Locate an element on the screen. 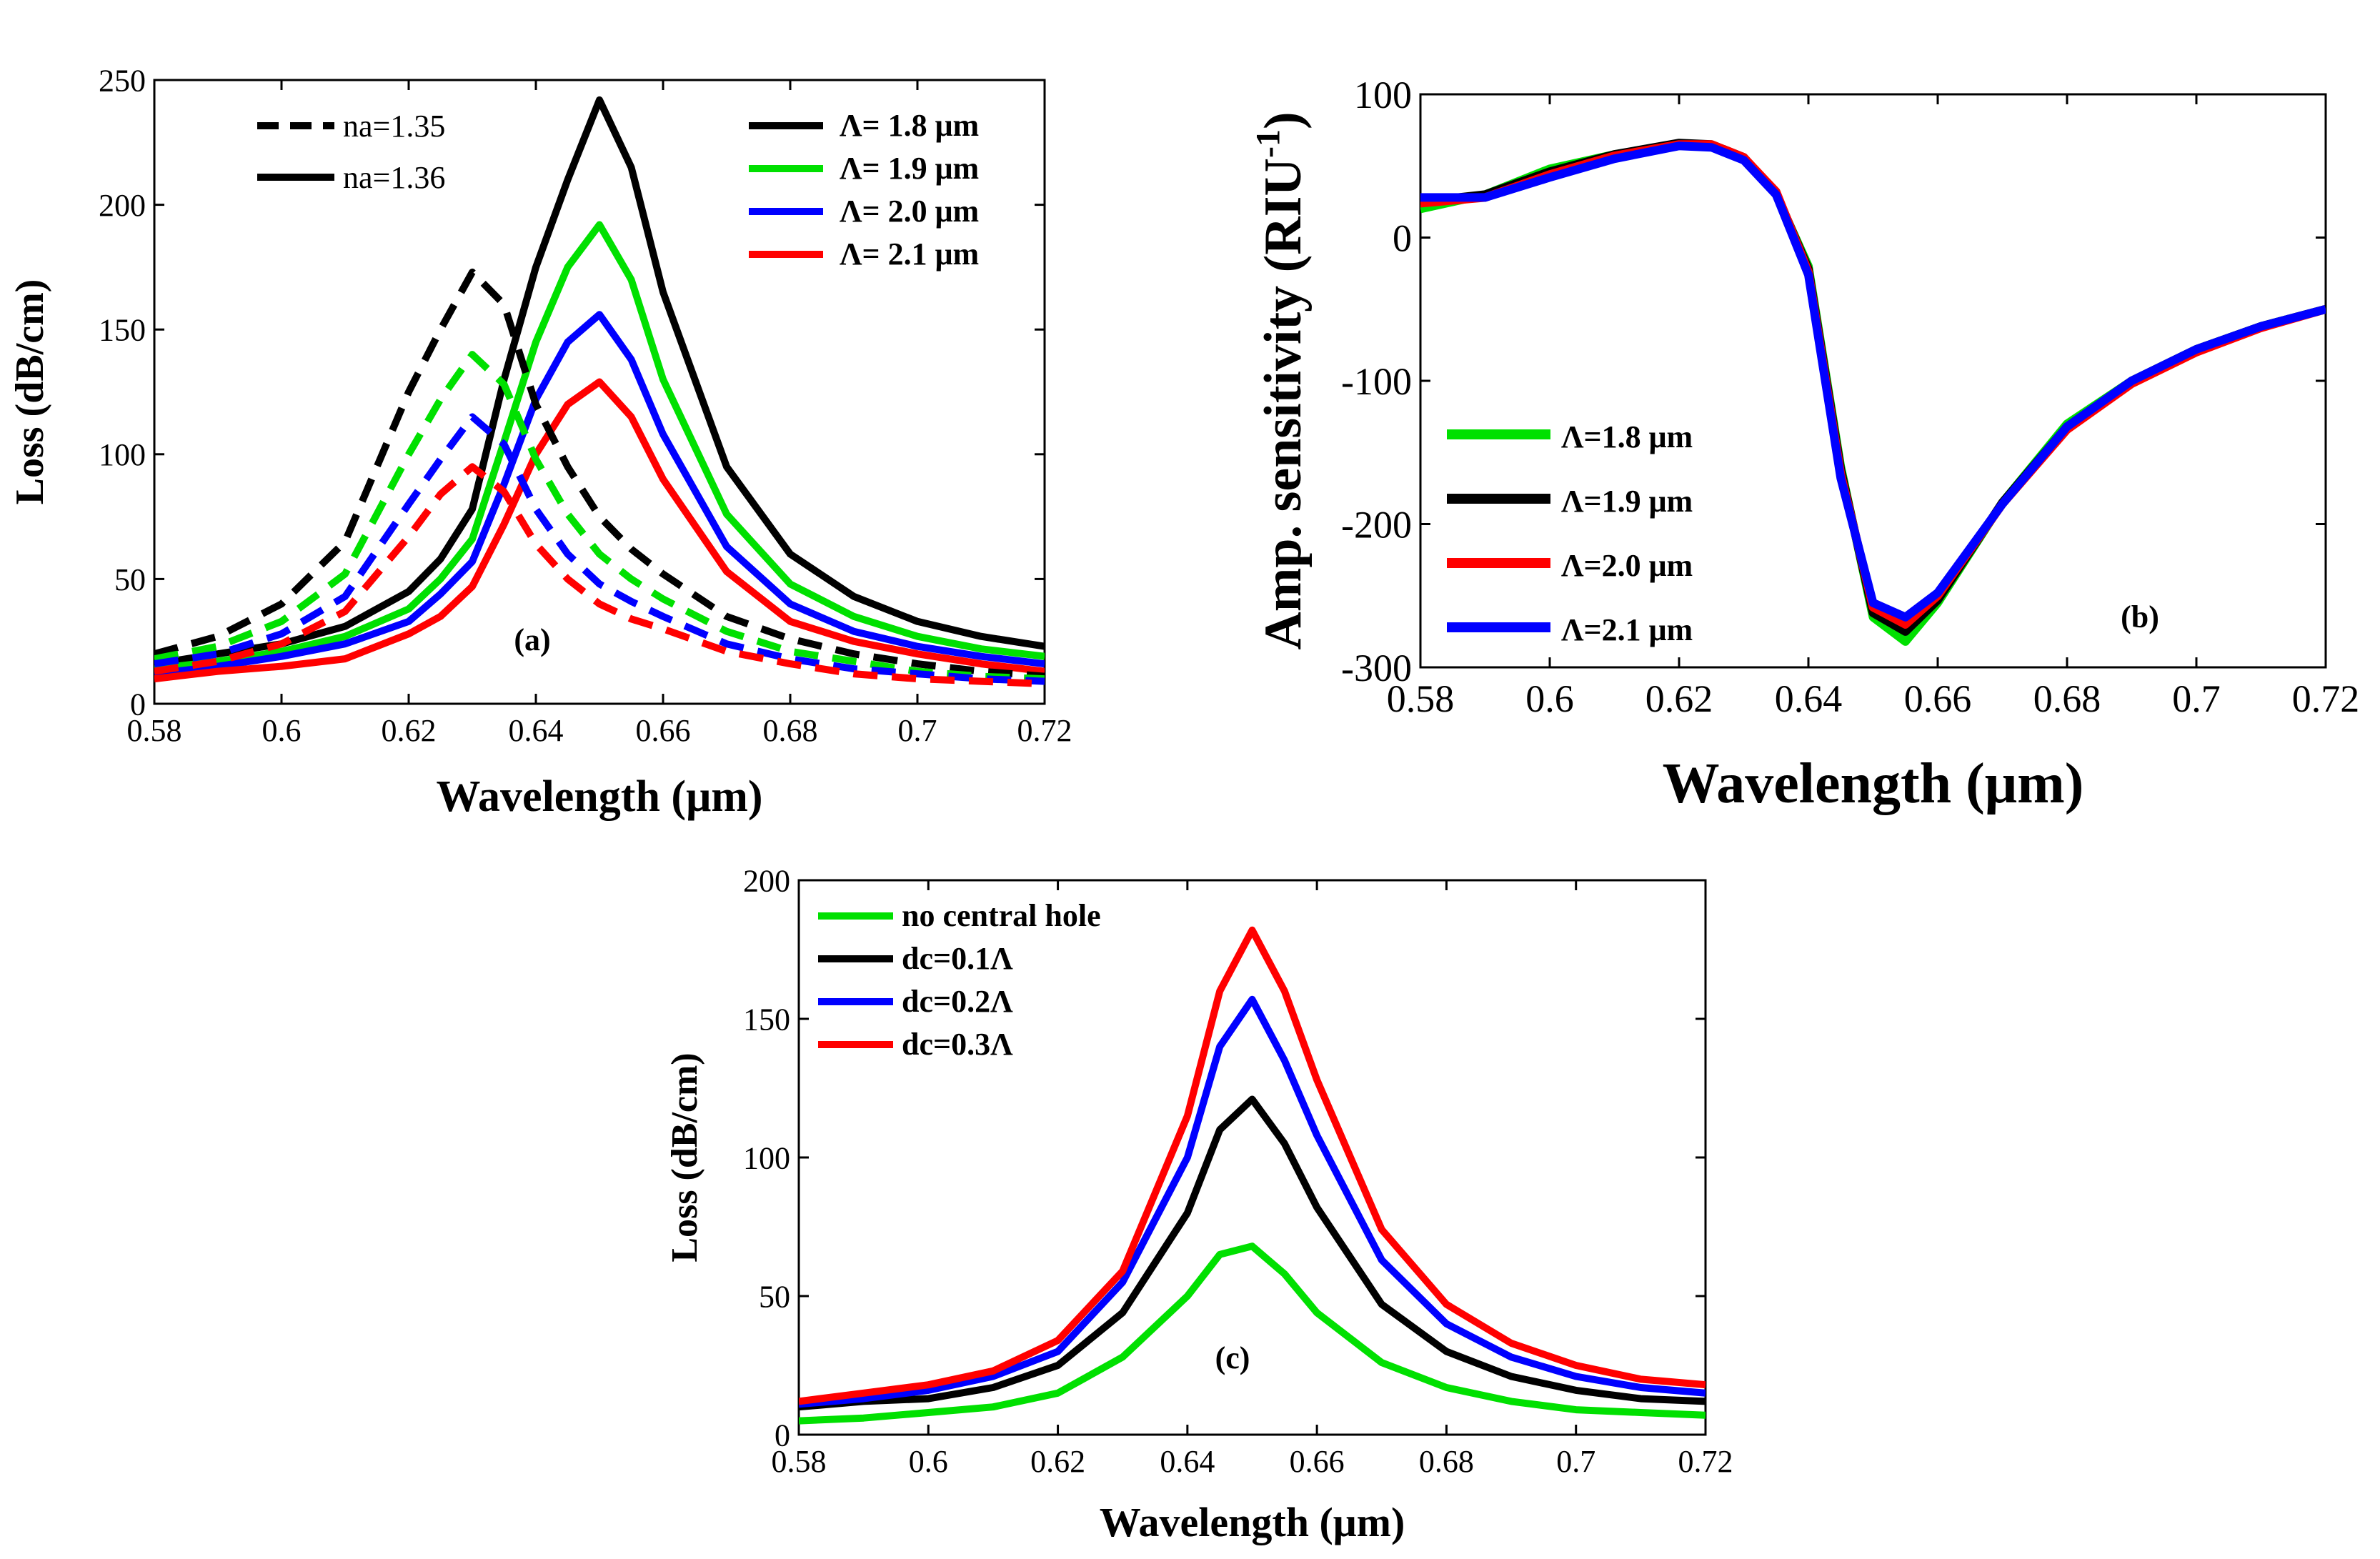  style-legend-label: na=1.35 is located at coordinates (394, 126).